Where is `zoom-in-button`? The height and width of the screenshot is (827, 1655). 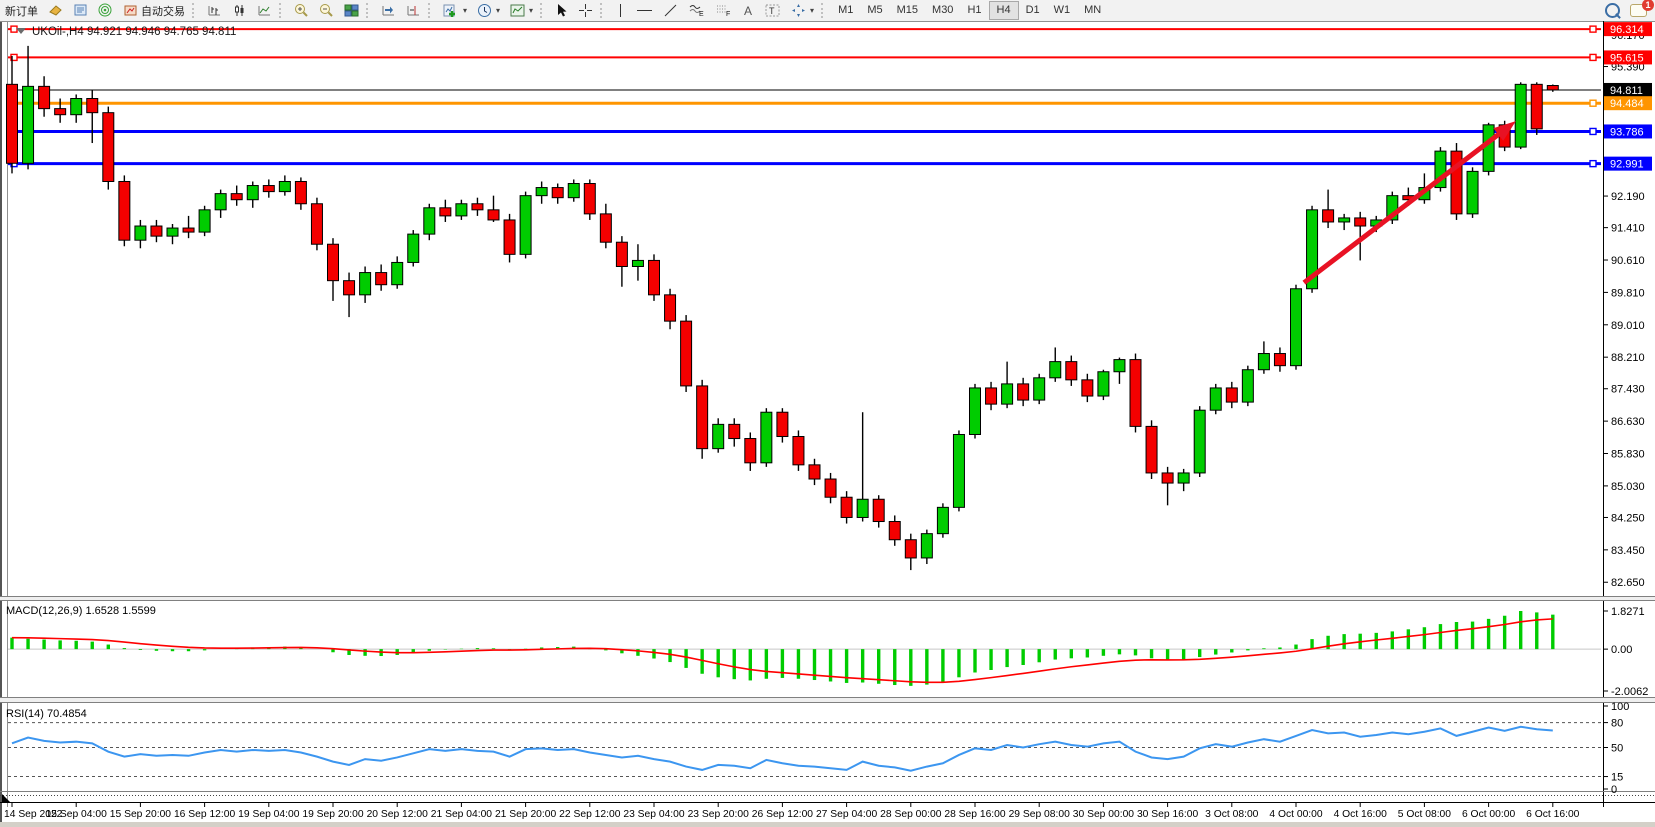
zoom-in-button is located at coordinates (301, 10).